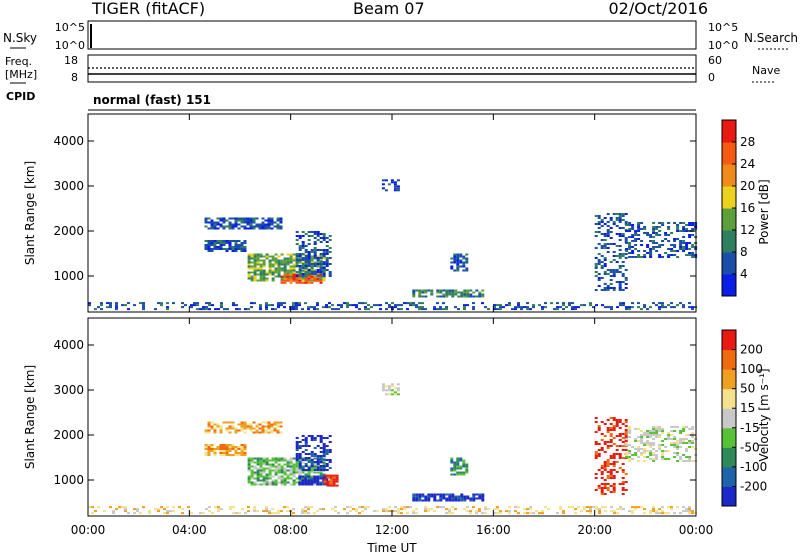 This screenshot has width=800, height=554. I want to click on velocity-colorbar-tick-label: -100, so click(753, 467).